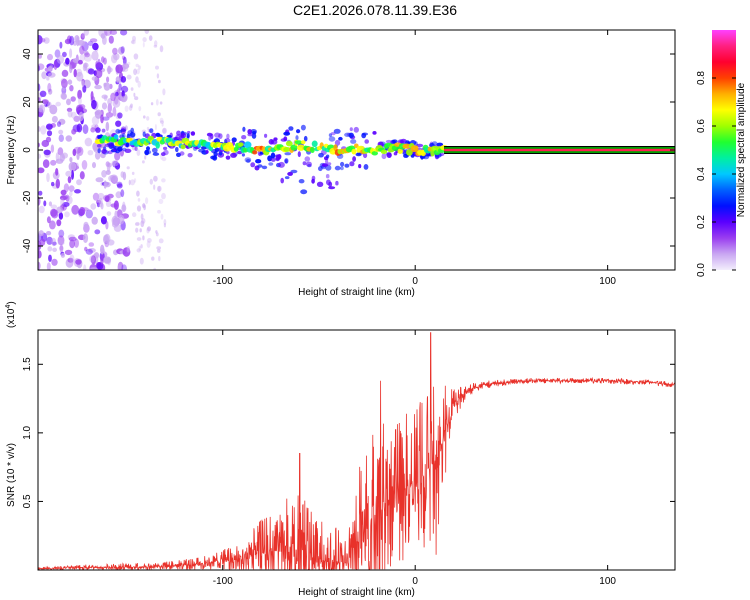 The width and height of the screenshot is (750, 600). Describe the element at coordinates (415, 281) in the screenshot. I see `x-tick-label: 0` at that location.